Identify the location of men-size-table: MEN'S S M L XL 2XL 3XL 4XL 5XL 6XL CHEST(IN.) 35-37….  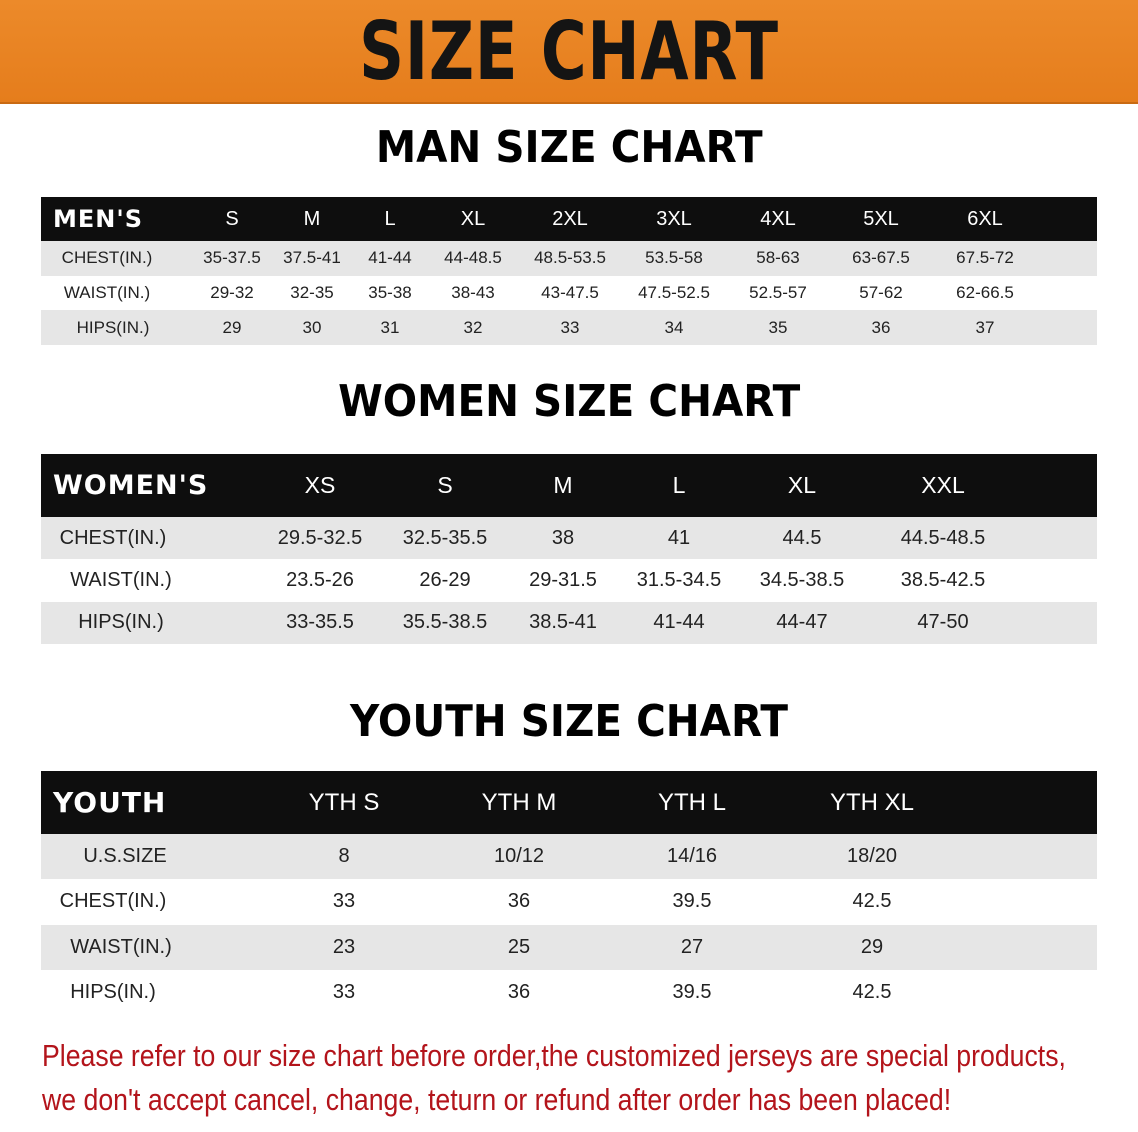
(569, 271).